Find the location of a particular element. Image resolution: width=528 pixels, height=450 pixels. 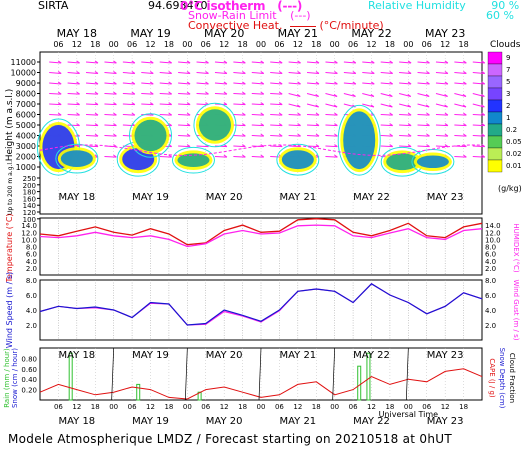

height-tick-label: 4000 is located at coordinates (26, 136).